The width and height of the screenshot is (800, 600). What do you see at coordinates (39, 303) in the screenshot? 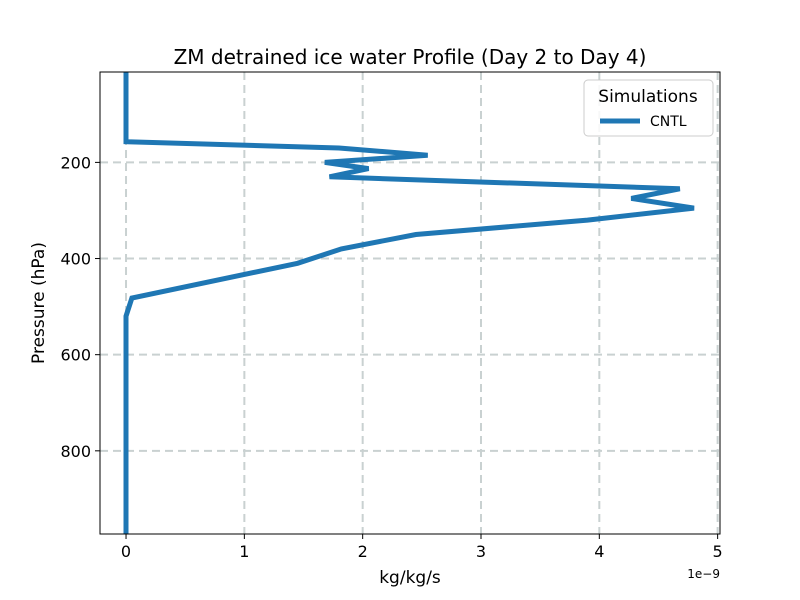
I see `y-axis-label: Pressure (hPa)` at bounding box center [39, 303].